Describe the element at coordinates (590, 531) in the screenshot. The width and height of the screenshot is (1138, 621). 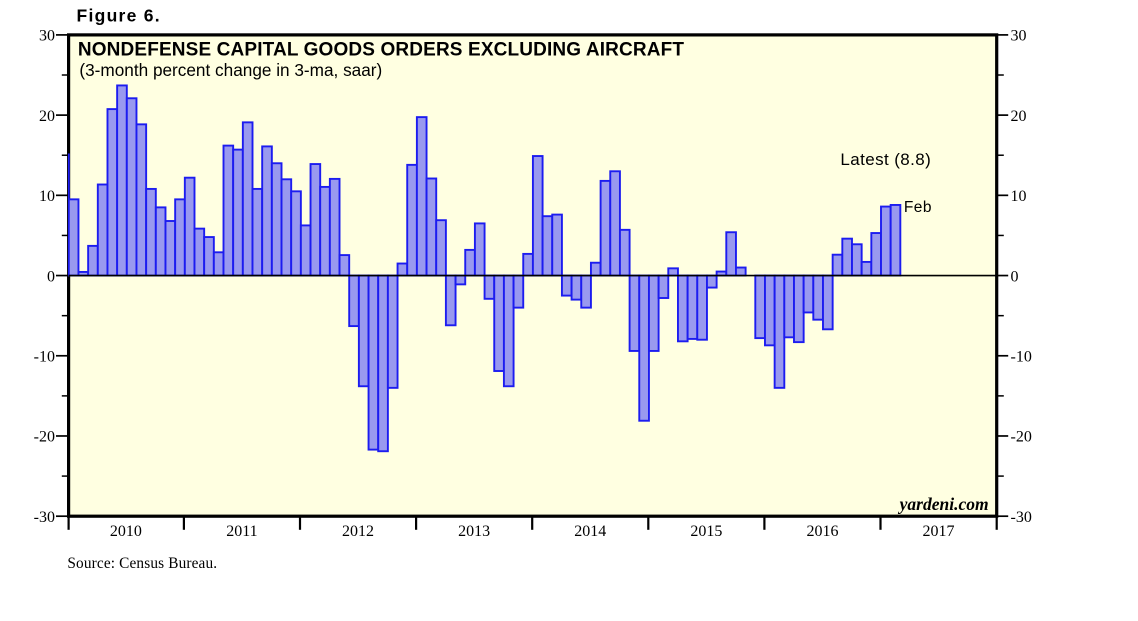
I see `svg-text: 2014` at that location.